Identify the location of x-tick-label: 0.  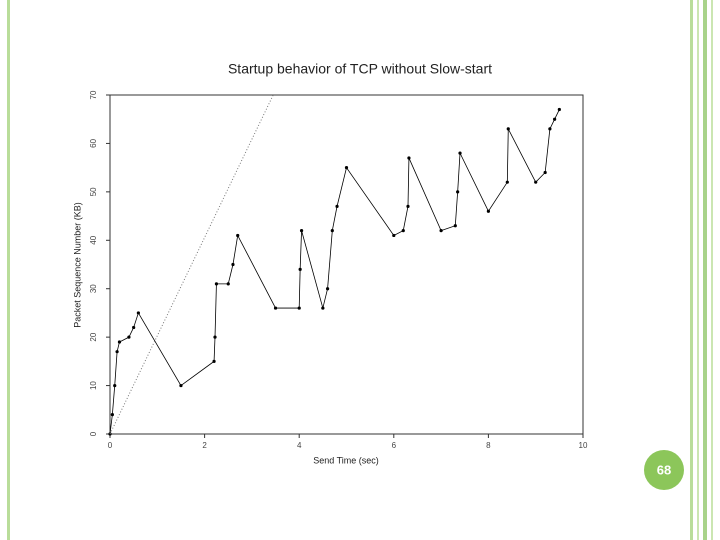
(110, 445).